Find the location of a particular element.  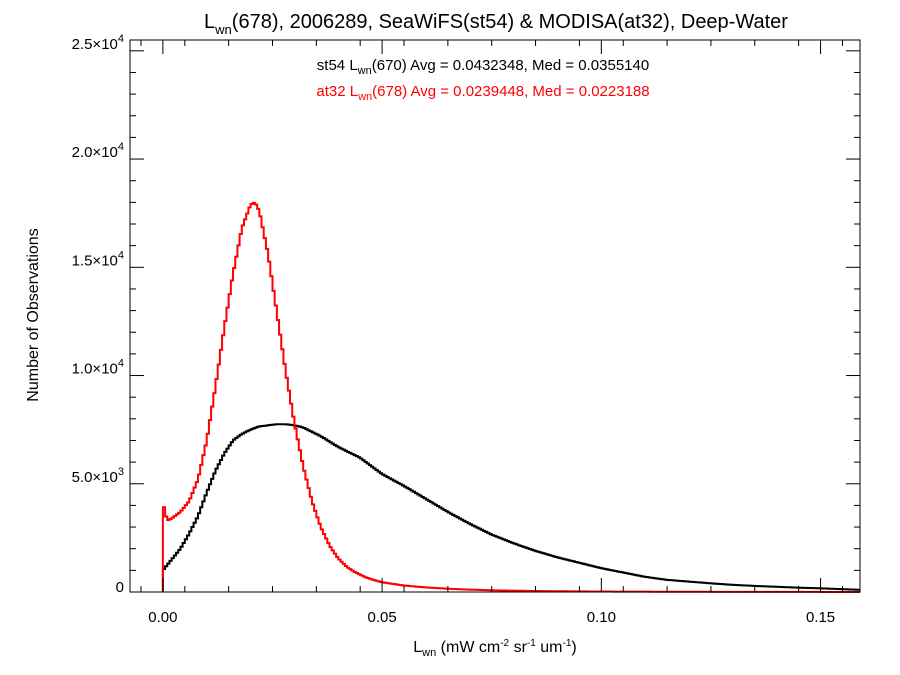

y-tick-label: 1.0×10⁴ is located at coordinates (98, 368).